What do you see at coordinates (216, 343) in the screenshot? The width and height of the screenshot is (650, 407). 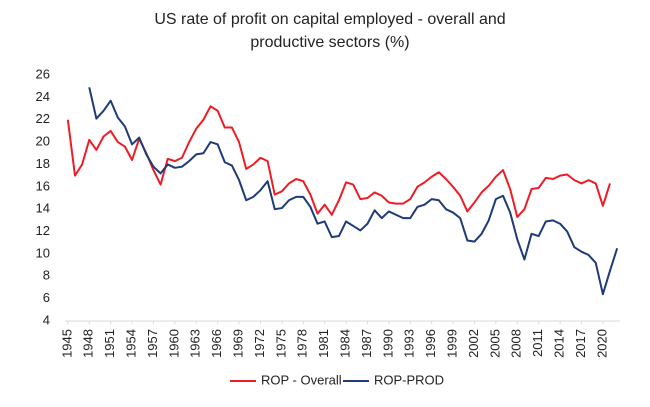 I see `x-tick-label: 1966` at bounding box center [216, 343].